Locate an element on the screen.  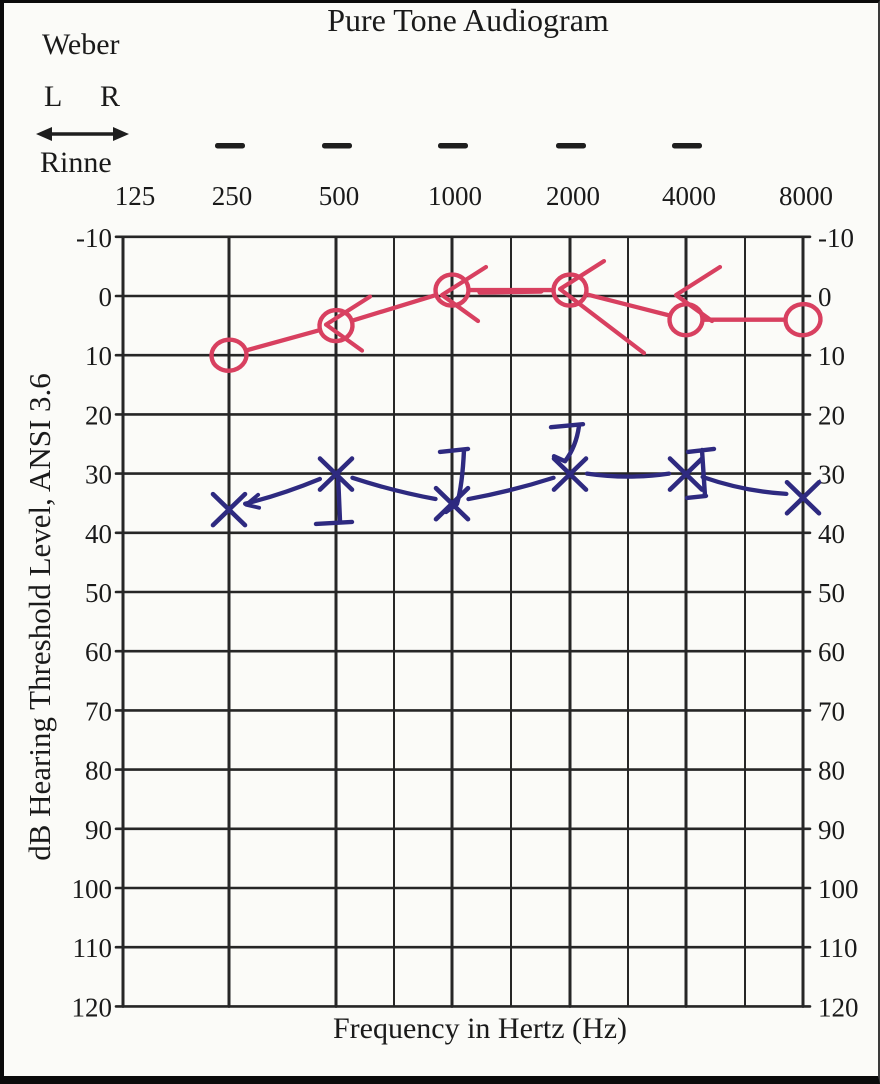
o-mark-500hz is located at coordinates (336, 325).